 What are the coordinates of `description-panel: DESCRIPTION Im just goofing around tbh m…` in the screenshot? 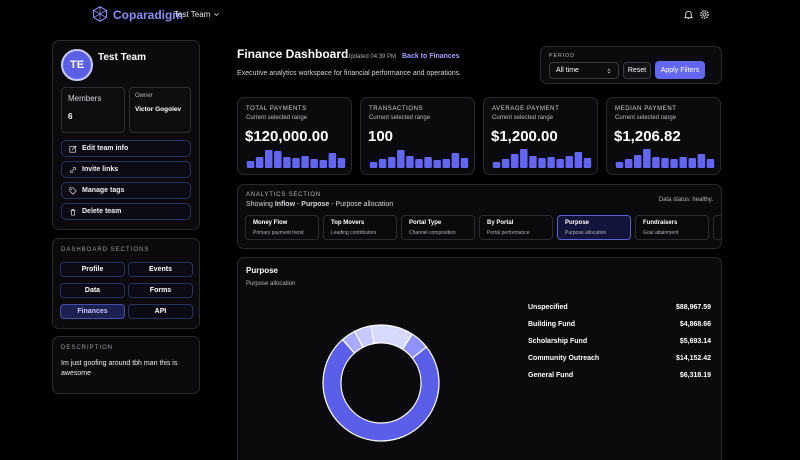 It's located at (126, 365).